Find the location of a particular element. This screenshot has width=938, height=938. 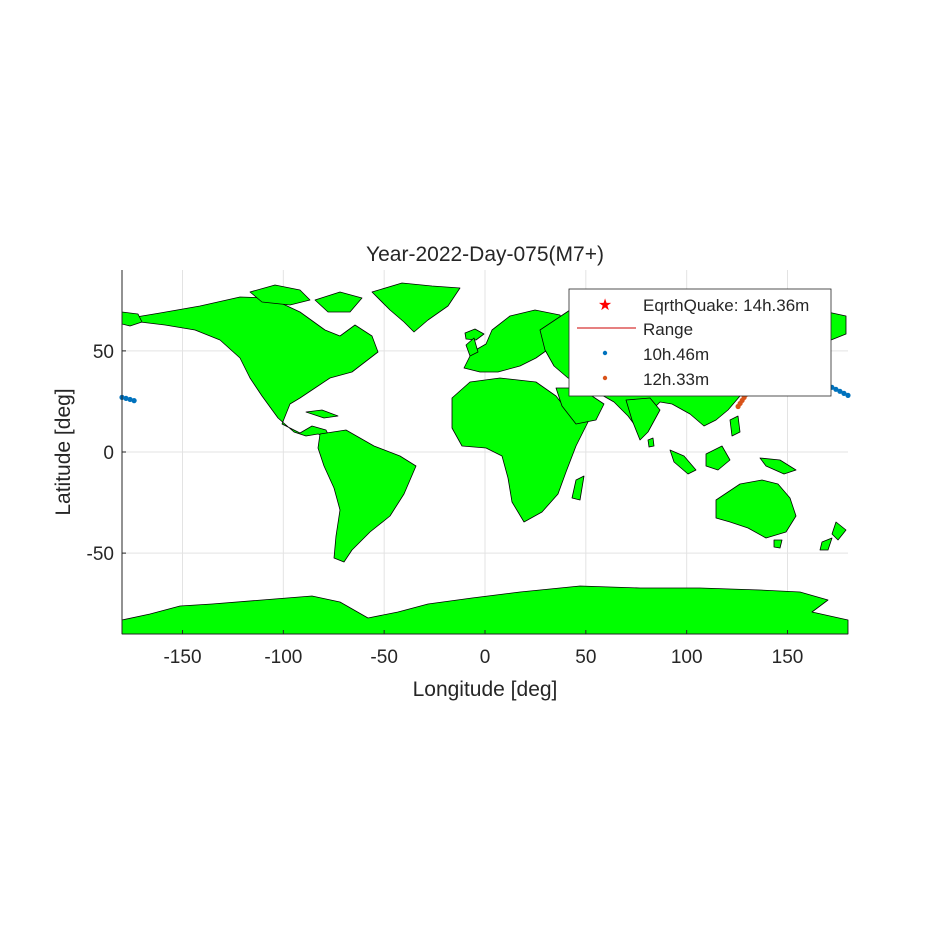

land-madagascar is located at coordinates (578, 488).